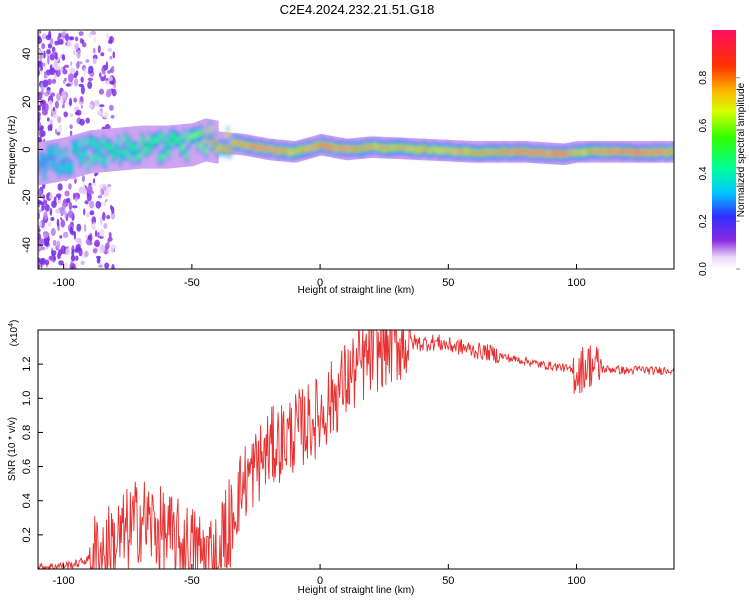 Image resolution: width=750 pixels, height=600 pixels. What do you see at coordinates (448, 581) in the screenshot?
I see `x-tick-label: 50` at bounding box center [448, 581].